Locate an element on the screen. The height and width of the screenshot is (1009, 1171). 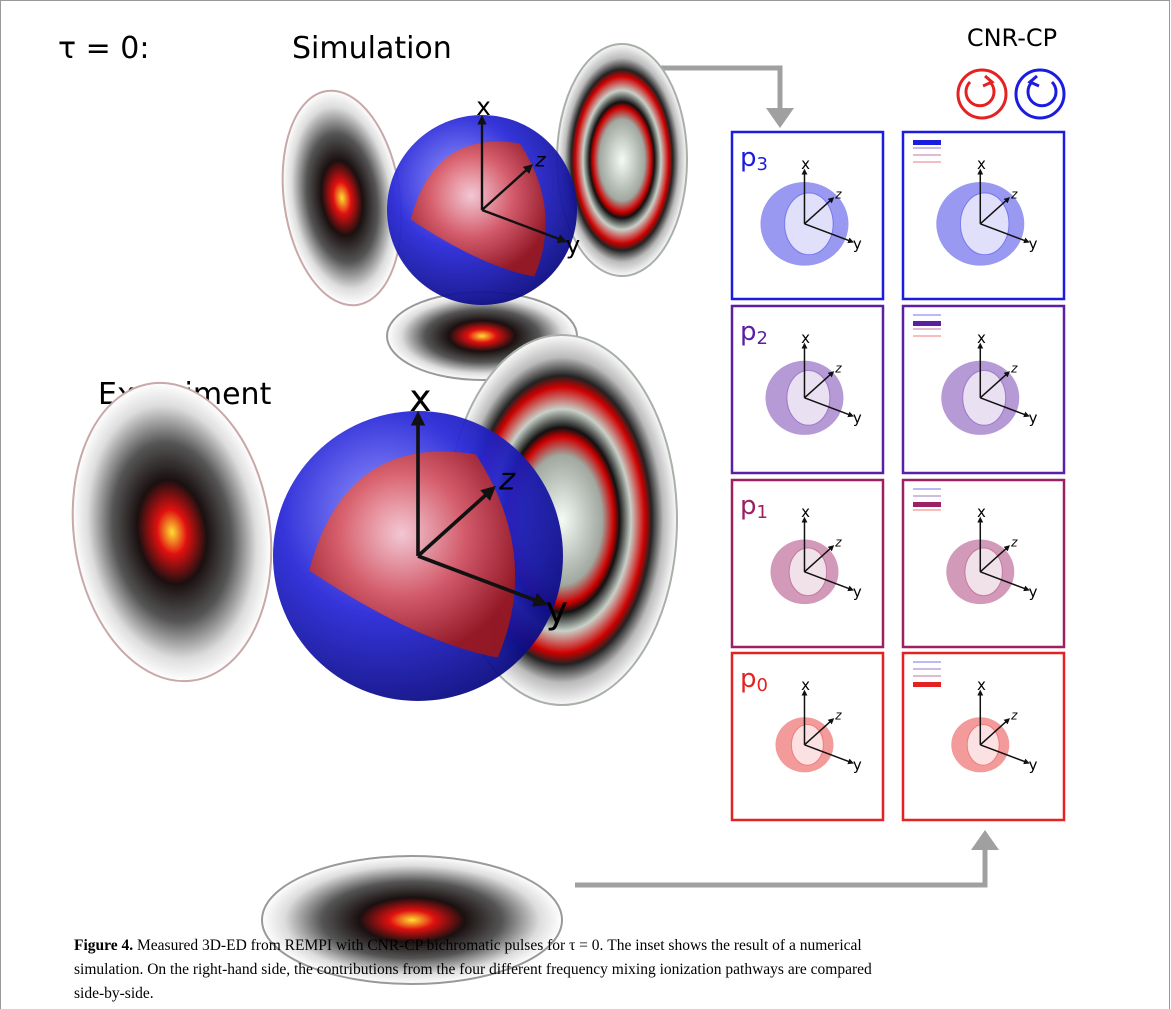
pathway-label: p2 is located at coordinates (754, 333).